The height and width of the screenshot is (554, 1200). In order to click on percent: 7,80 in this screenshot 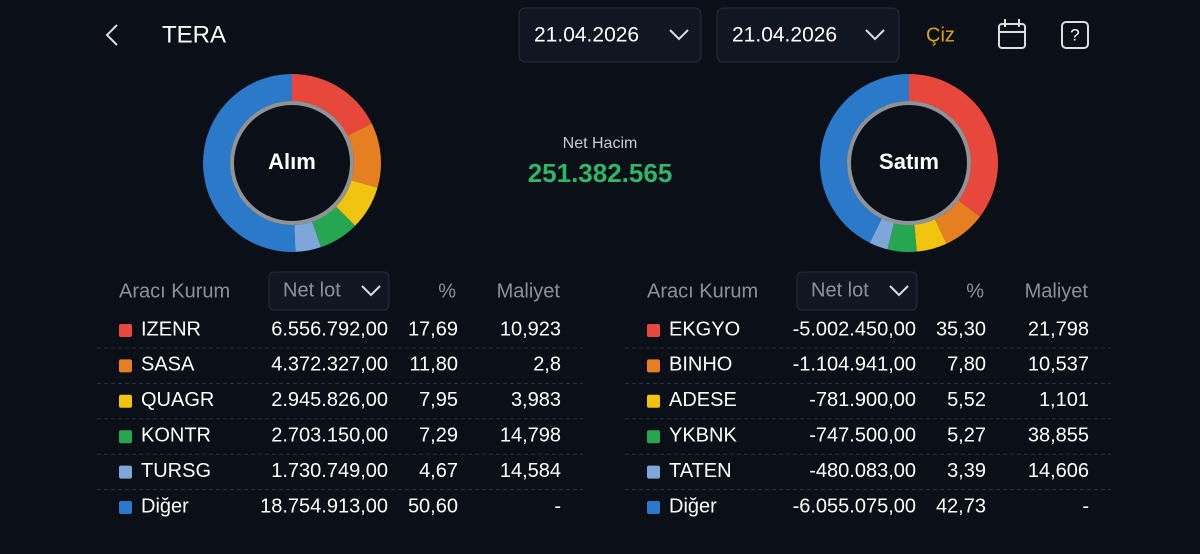, I will do `click(966, 365)`.